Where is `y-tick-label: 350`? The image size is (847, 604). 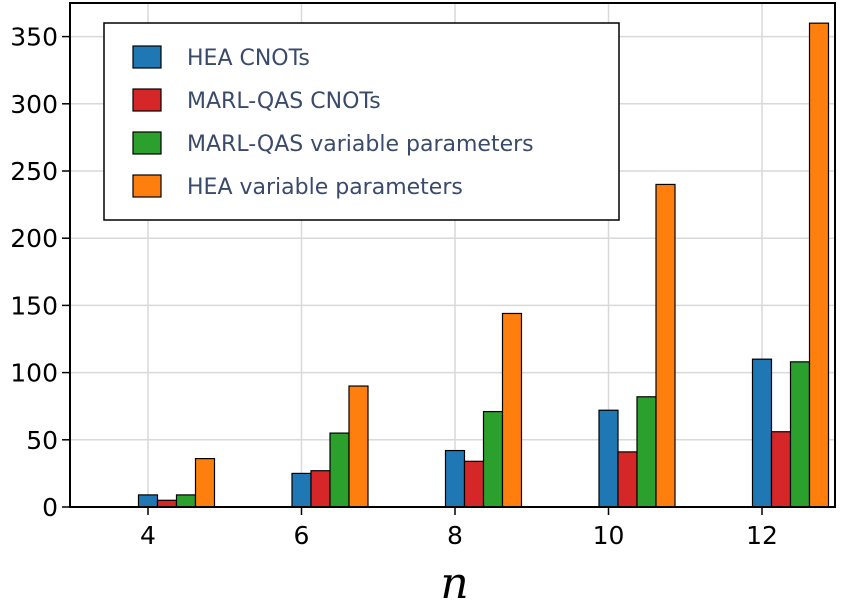
y-tick-label: 350 is located at coordinates (34, 37).